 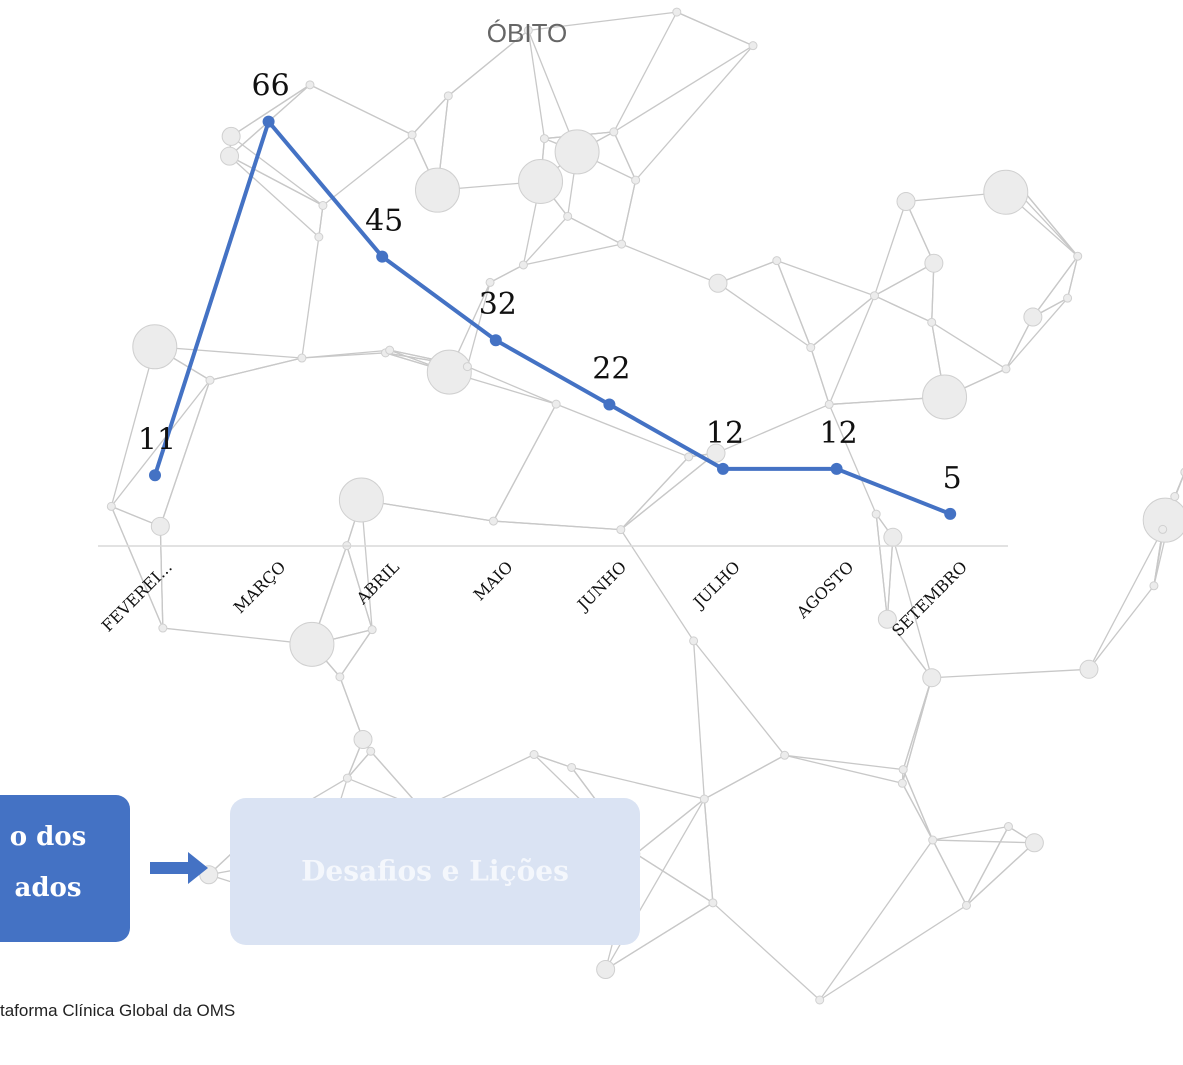 I want to click on data-label: 66, so click(x=271, y=86).